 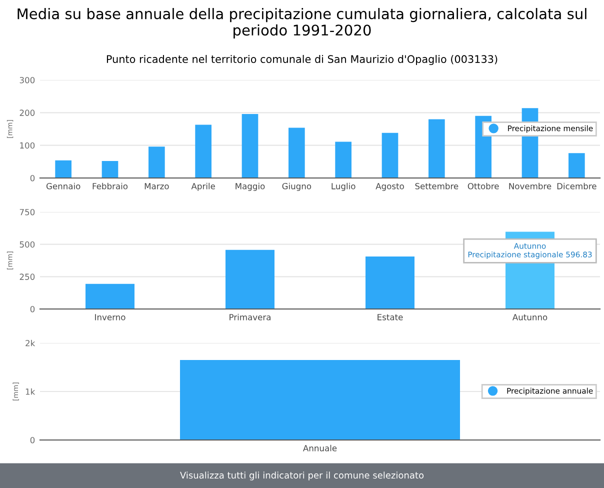 What do you see at coordinates (156, 186) in the screenshot?
I see `x-tick-label: Marzo` at bounding box center [156, 186].